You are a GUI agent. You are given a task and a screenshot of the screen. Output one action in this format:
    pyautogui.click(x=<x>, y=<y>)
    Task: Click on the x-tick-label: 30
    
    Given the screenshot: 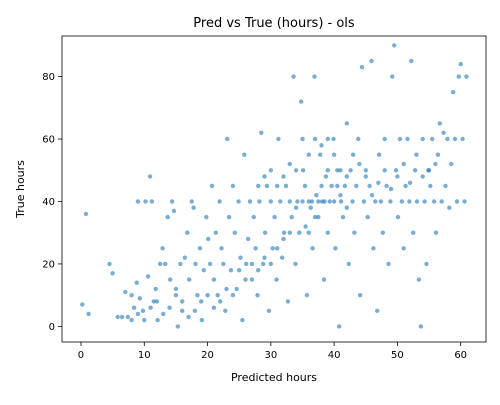 What is the action you would take?
    pyautogui.click(x=270, y=355)
    